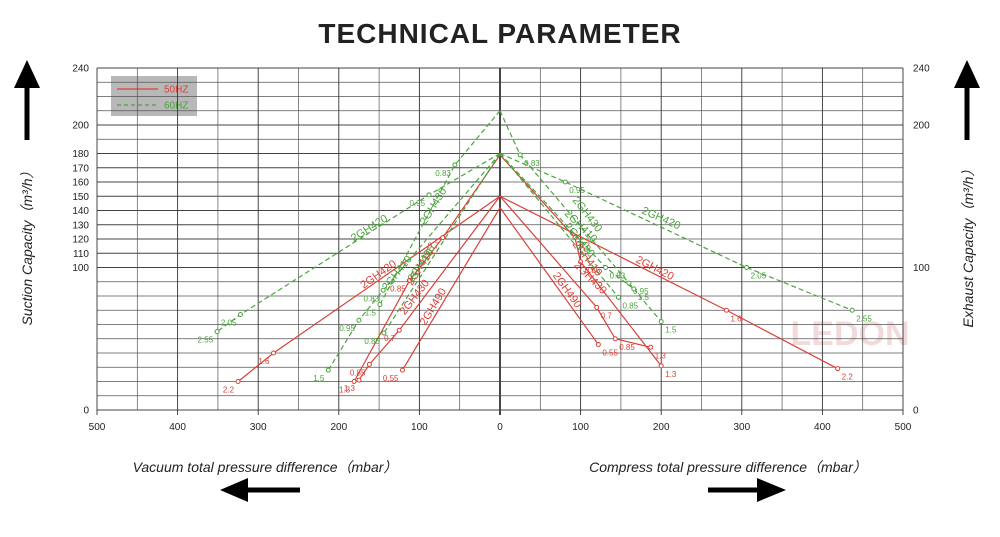 The height and width of the screenshot is (537, 1000). What do you see at coordinates (80, 183) in the screenshot?
I see `y-tick-label: 160` at bounding box center [80, 183].